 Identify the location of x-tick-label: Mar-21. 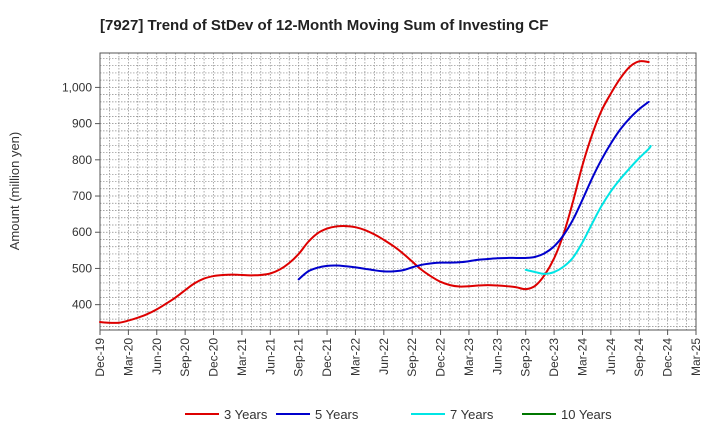
(242, 357).